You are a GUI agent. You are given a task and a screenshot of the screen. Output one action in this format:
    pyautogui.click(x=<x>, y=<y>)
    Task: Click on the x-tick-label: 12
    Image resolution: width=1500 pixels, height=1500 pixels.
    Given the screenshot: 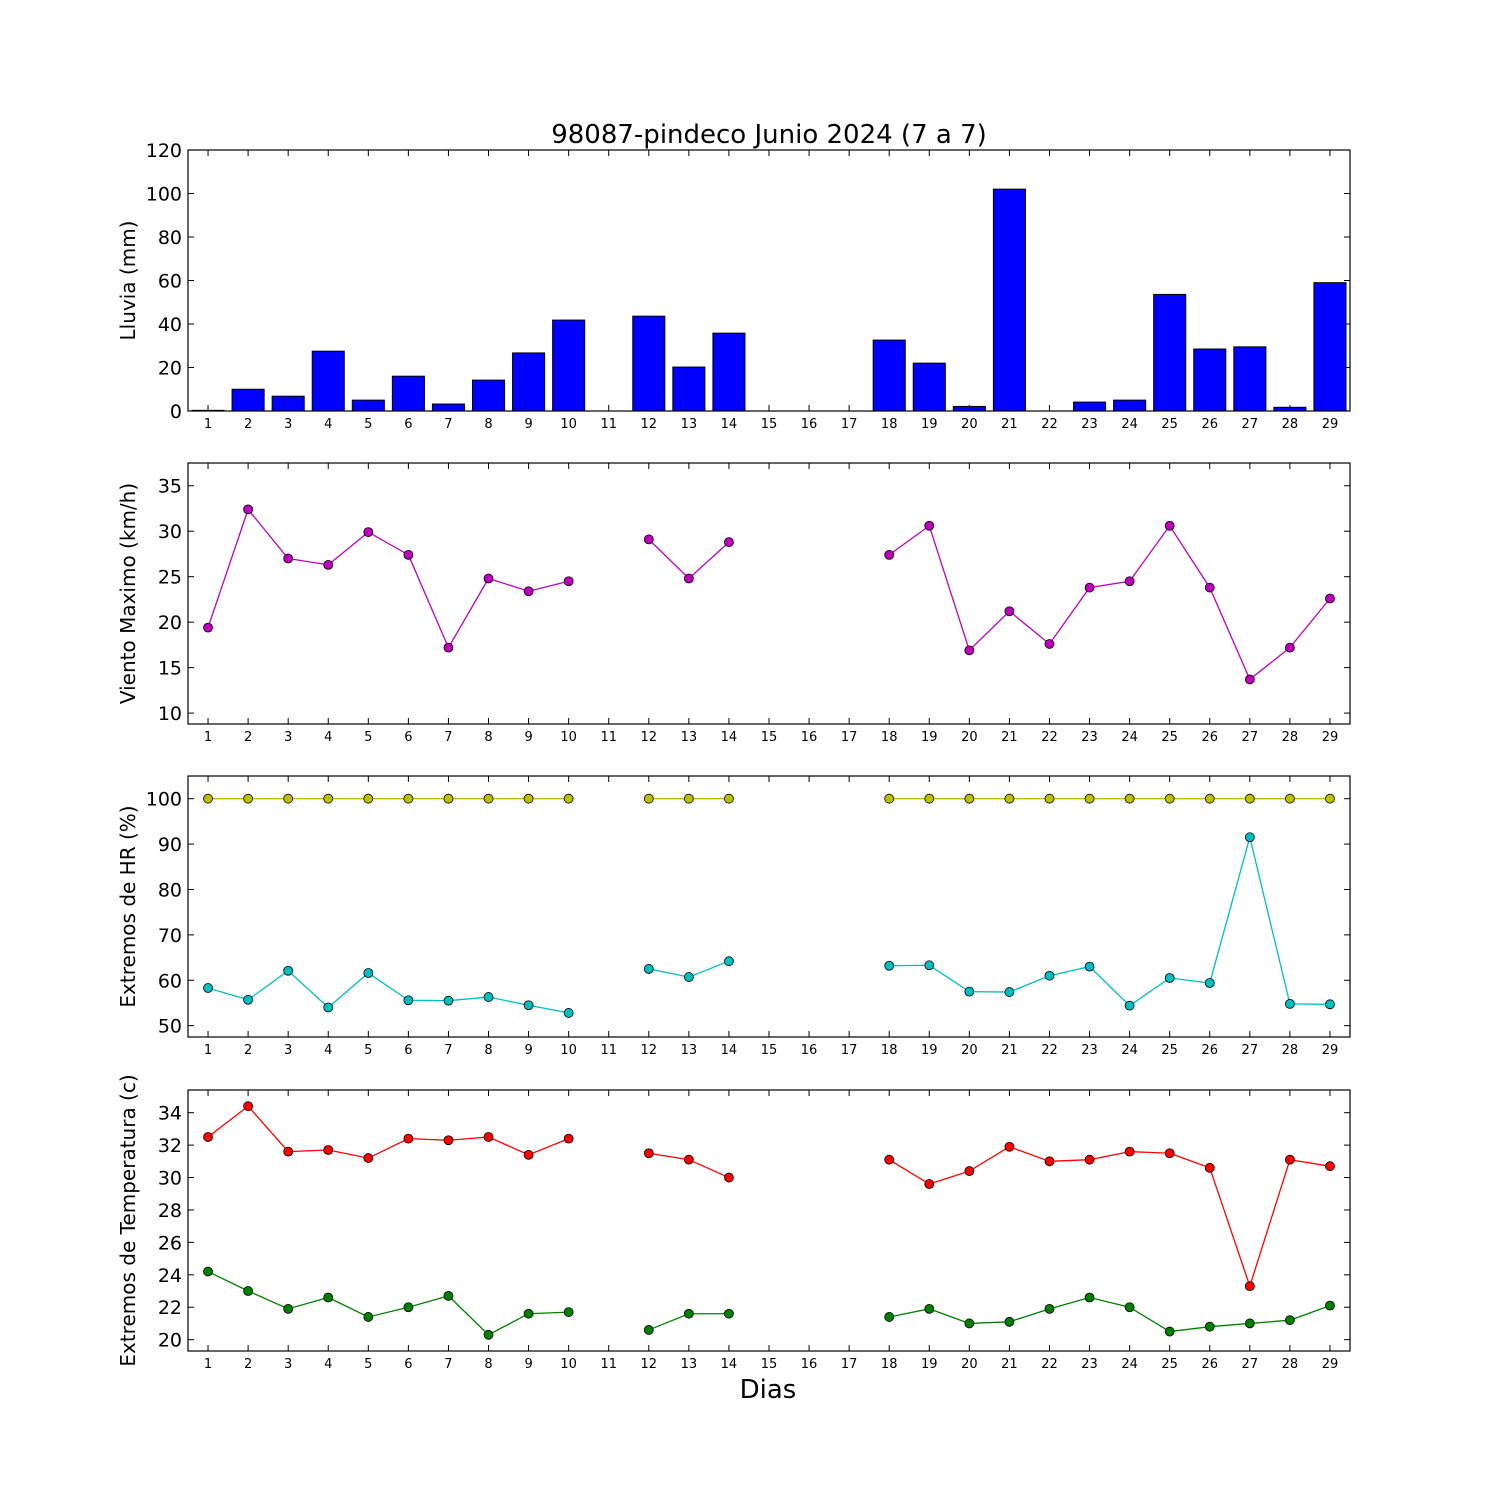 What is the action you would take?
    pyautogui.click(x=649, y=737)
    